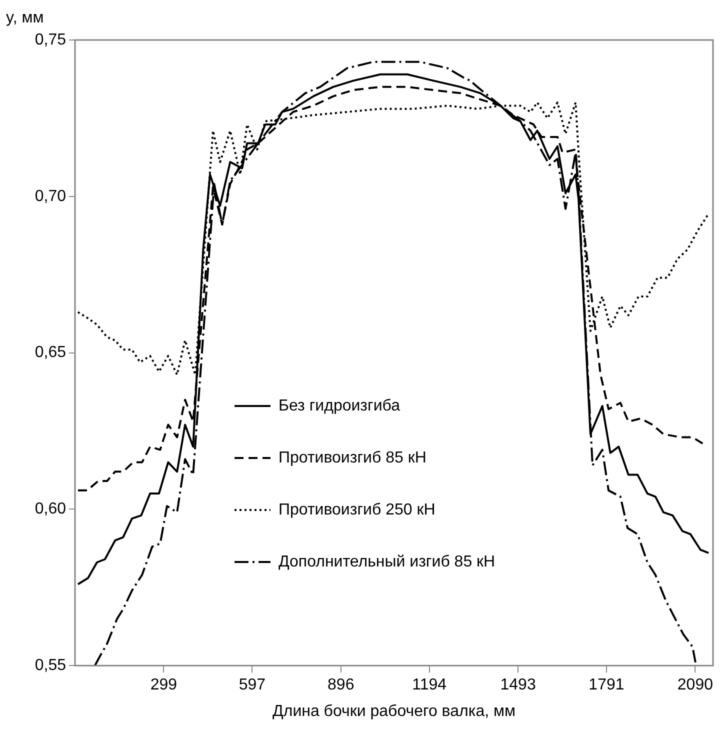 The width and height of the screenshot is (727, 729). I want to click on y-tick-label: 0,75, so click(50, 39).